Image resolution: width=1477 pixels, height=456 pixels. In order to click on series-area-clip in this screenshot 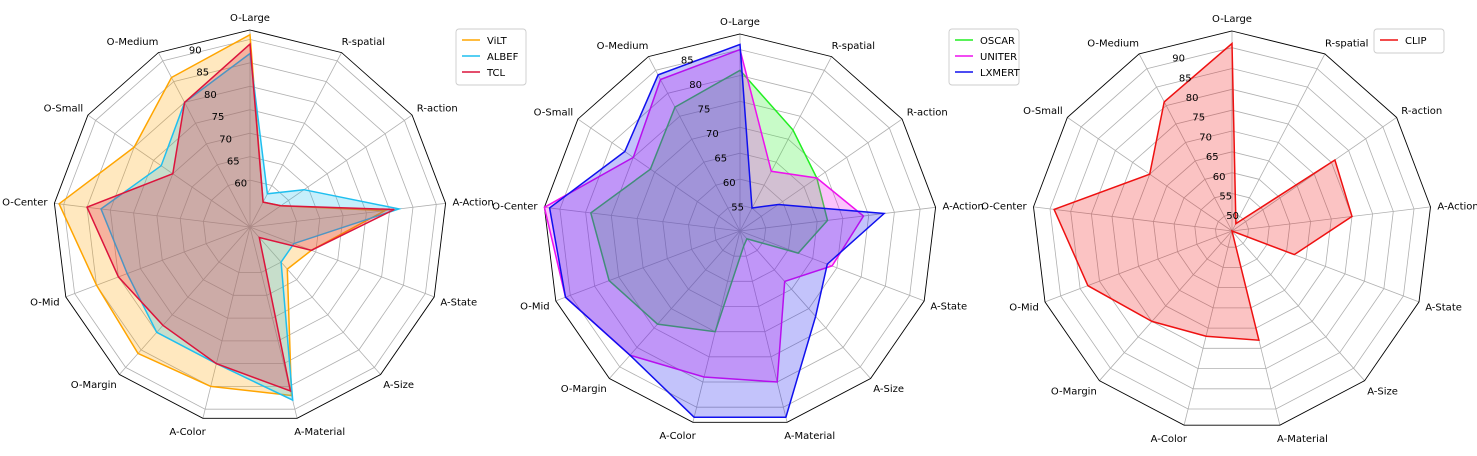, I will do `click(1203, 192)`.